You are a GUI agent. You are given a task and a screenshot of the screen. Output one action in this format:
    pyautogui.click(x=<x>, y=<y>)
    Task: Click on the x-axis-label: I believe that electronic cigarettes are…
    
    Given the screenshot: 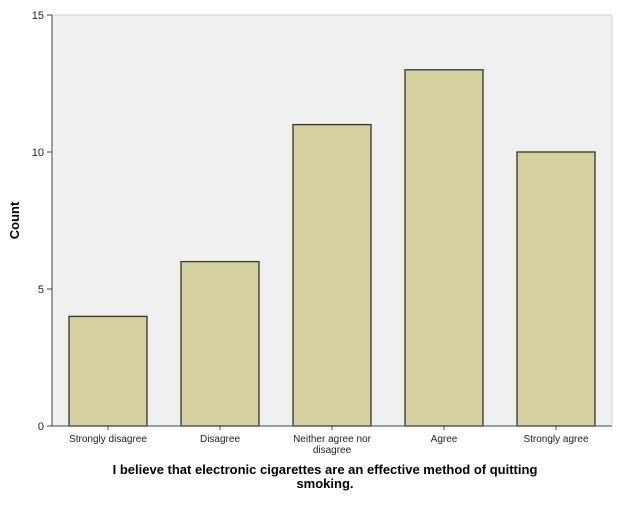 What is the action you would take?
    pyautogui.click(x=325, y=476)
    